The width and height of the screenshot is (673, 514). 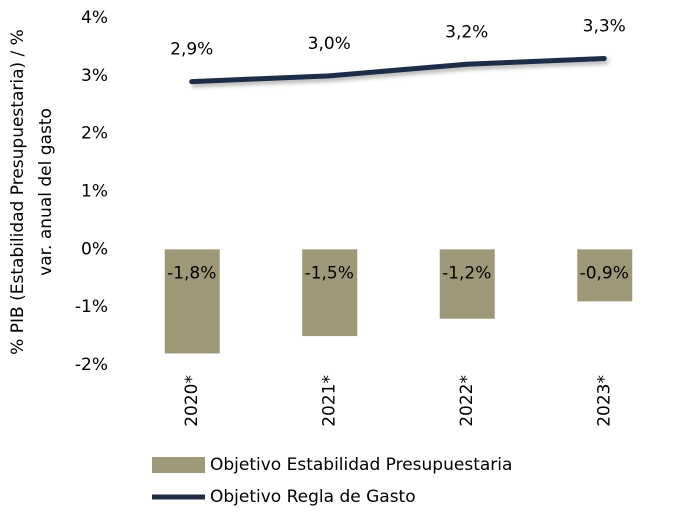 What do you see at coordinates (192, 401) in the screenshot?
I see `x-tick-label: 2020*` at bounding box center [192, 401].